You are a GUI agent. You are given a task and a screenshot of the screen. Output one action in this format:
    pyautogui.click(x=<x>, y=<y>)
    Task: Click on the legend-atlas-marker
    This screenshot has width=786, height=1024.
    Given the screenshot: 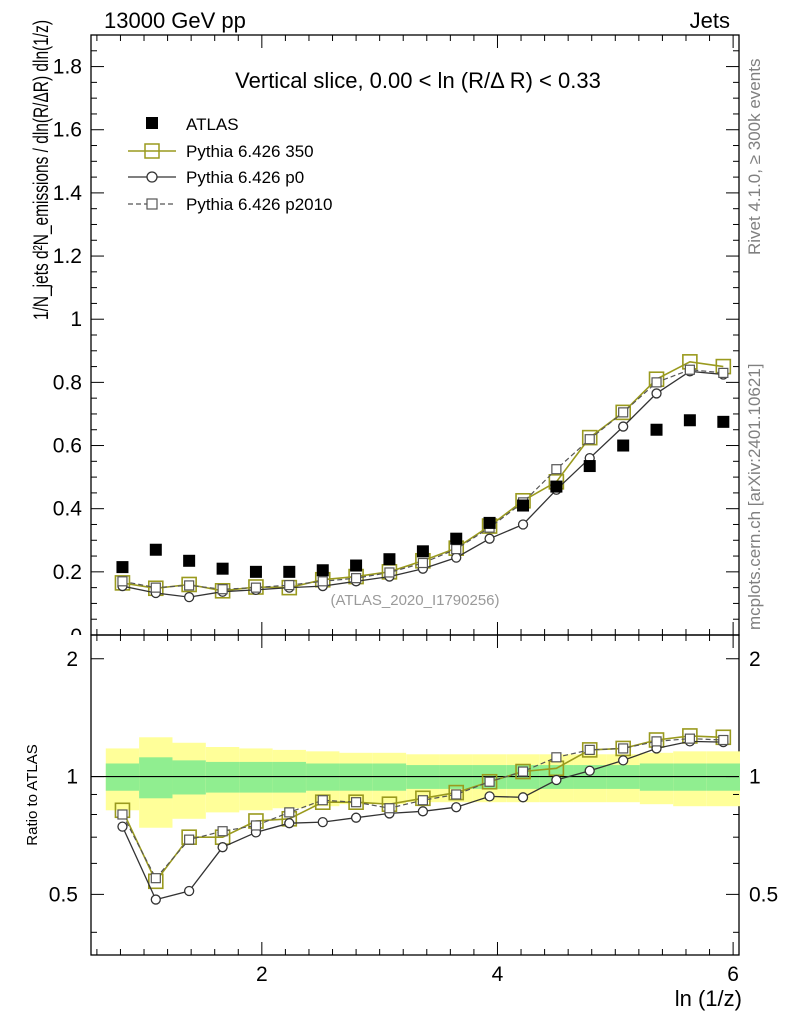 What is the action you would take?
    pyautogui.click(x=152, y=123)
    